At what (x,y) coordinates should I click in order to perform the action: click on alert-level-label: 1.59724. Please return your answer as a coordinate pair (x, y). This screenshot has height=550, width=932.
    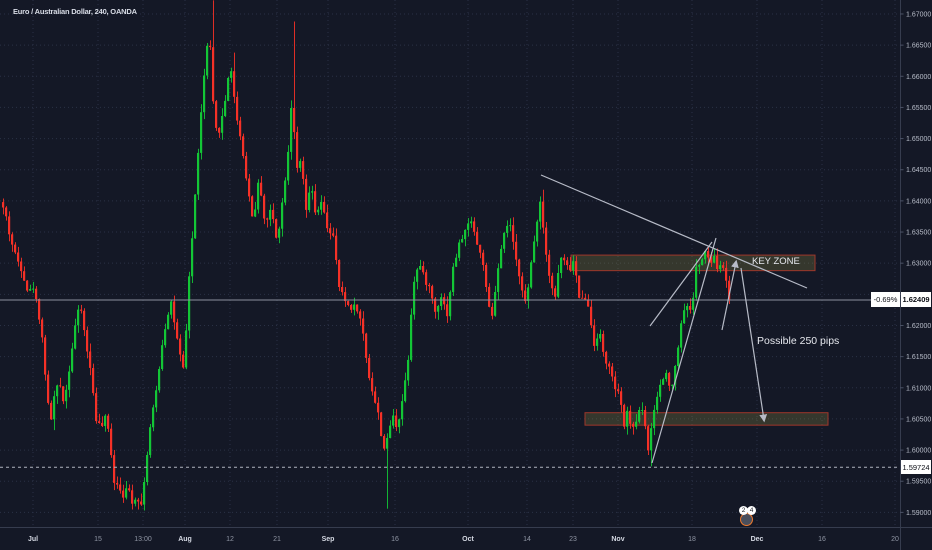
    Looking at the image, I should click on (916, 467).